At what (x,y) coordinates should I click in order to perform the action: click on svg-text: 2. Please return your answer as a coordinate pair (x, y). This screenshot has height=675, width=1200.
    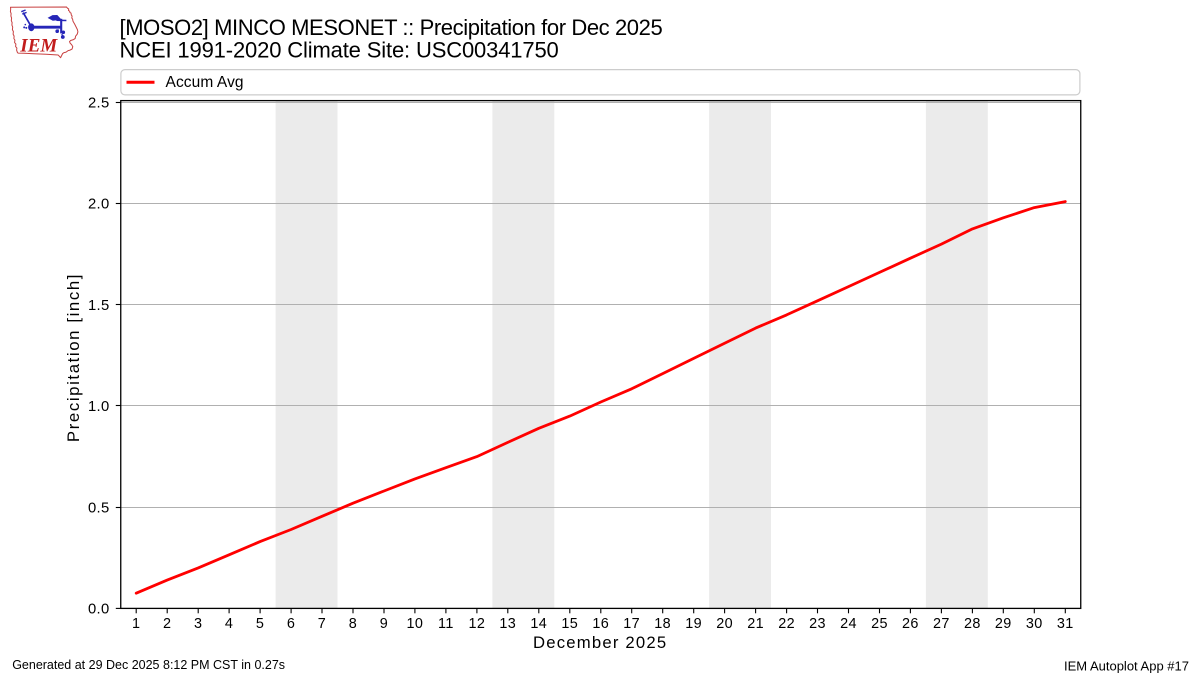
    Looking at the image, I should click on (167, 624).